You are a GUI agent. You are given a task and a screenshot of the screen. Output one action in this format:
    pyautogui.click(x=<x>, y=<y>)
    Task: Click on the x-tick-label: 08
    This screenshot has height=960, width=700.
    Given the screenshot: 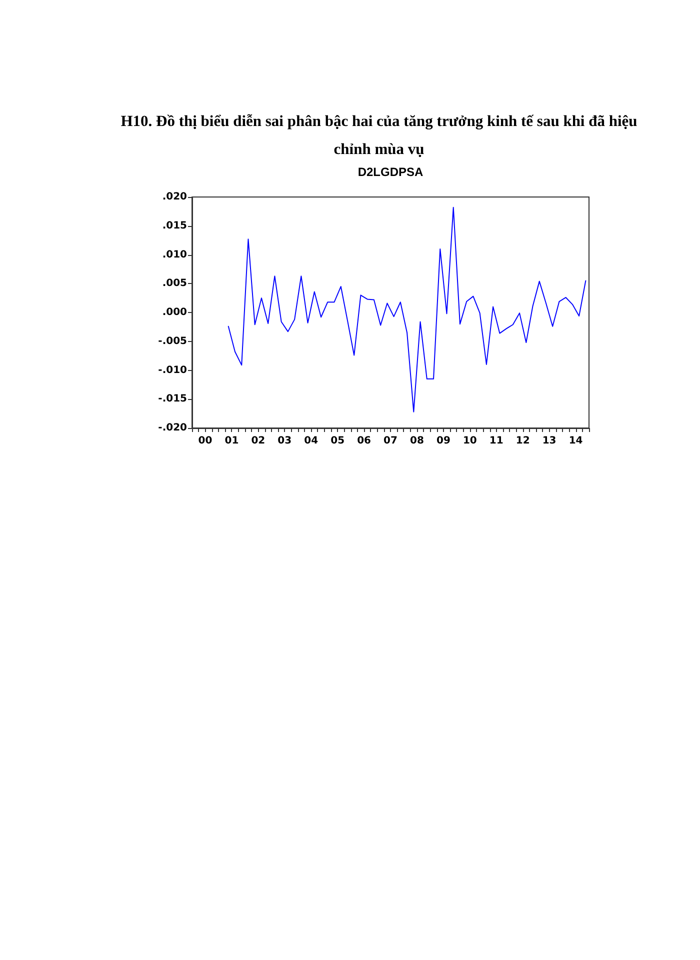 What is the action you would take?
    pyautogui.click(x=417, y=441)
    